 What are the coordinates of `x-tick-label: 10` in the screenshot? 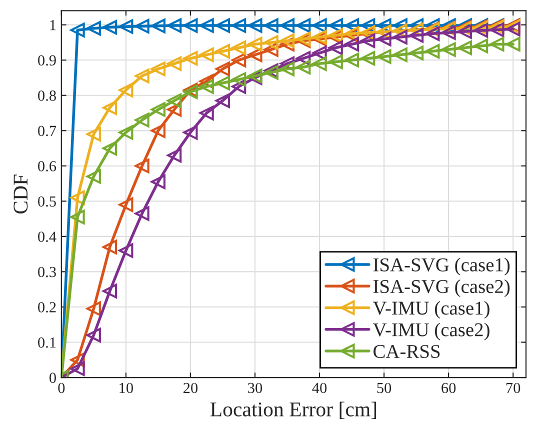 It's located at (126, 388).